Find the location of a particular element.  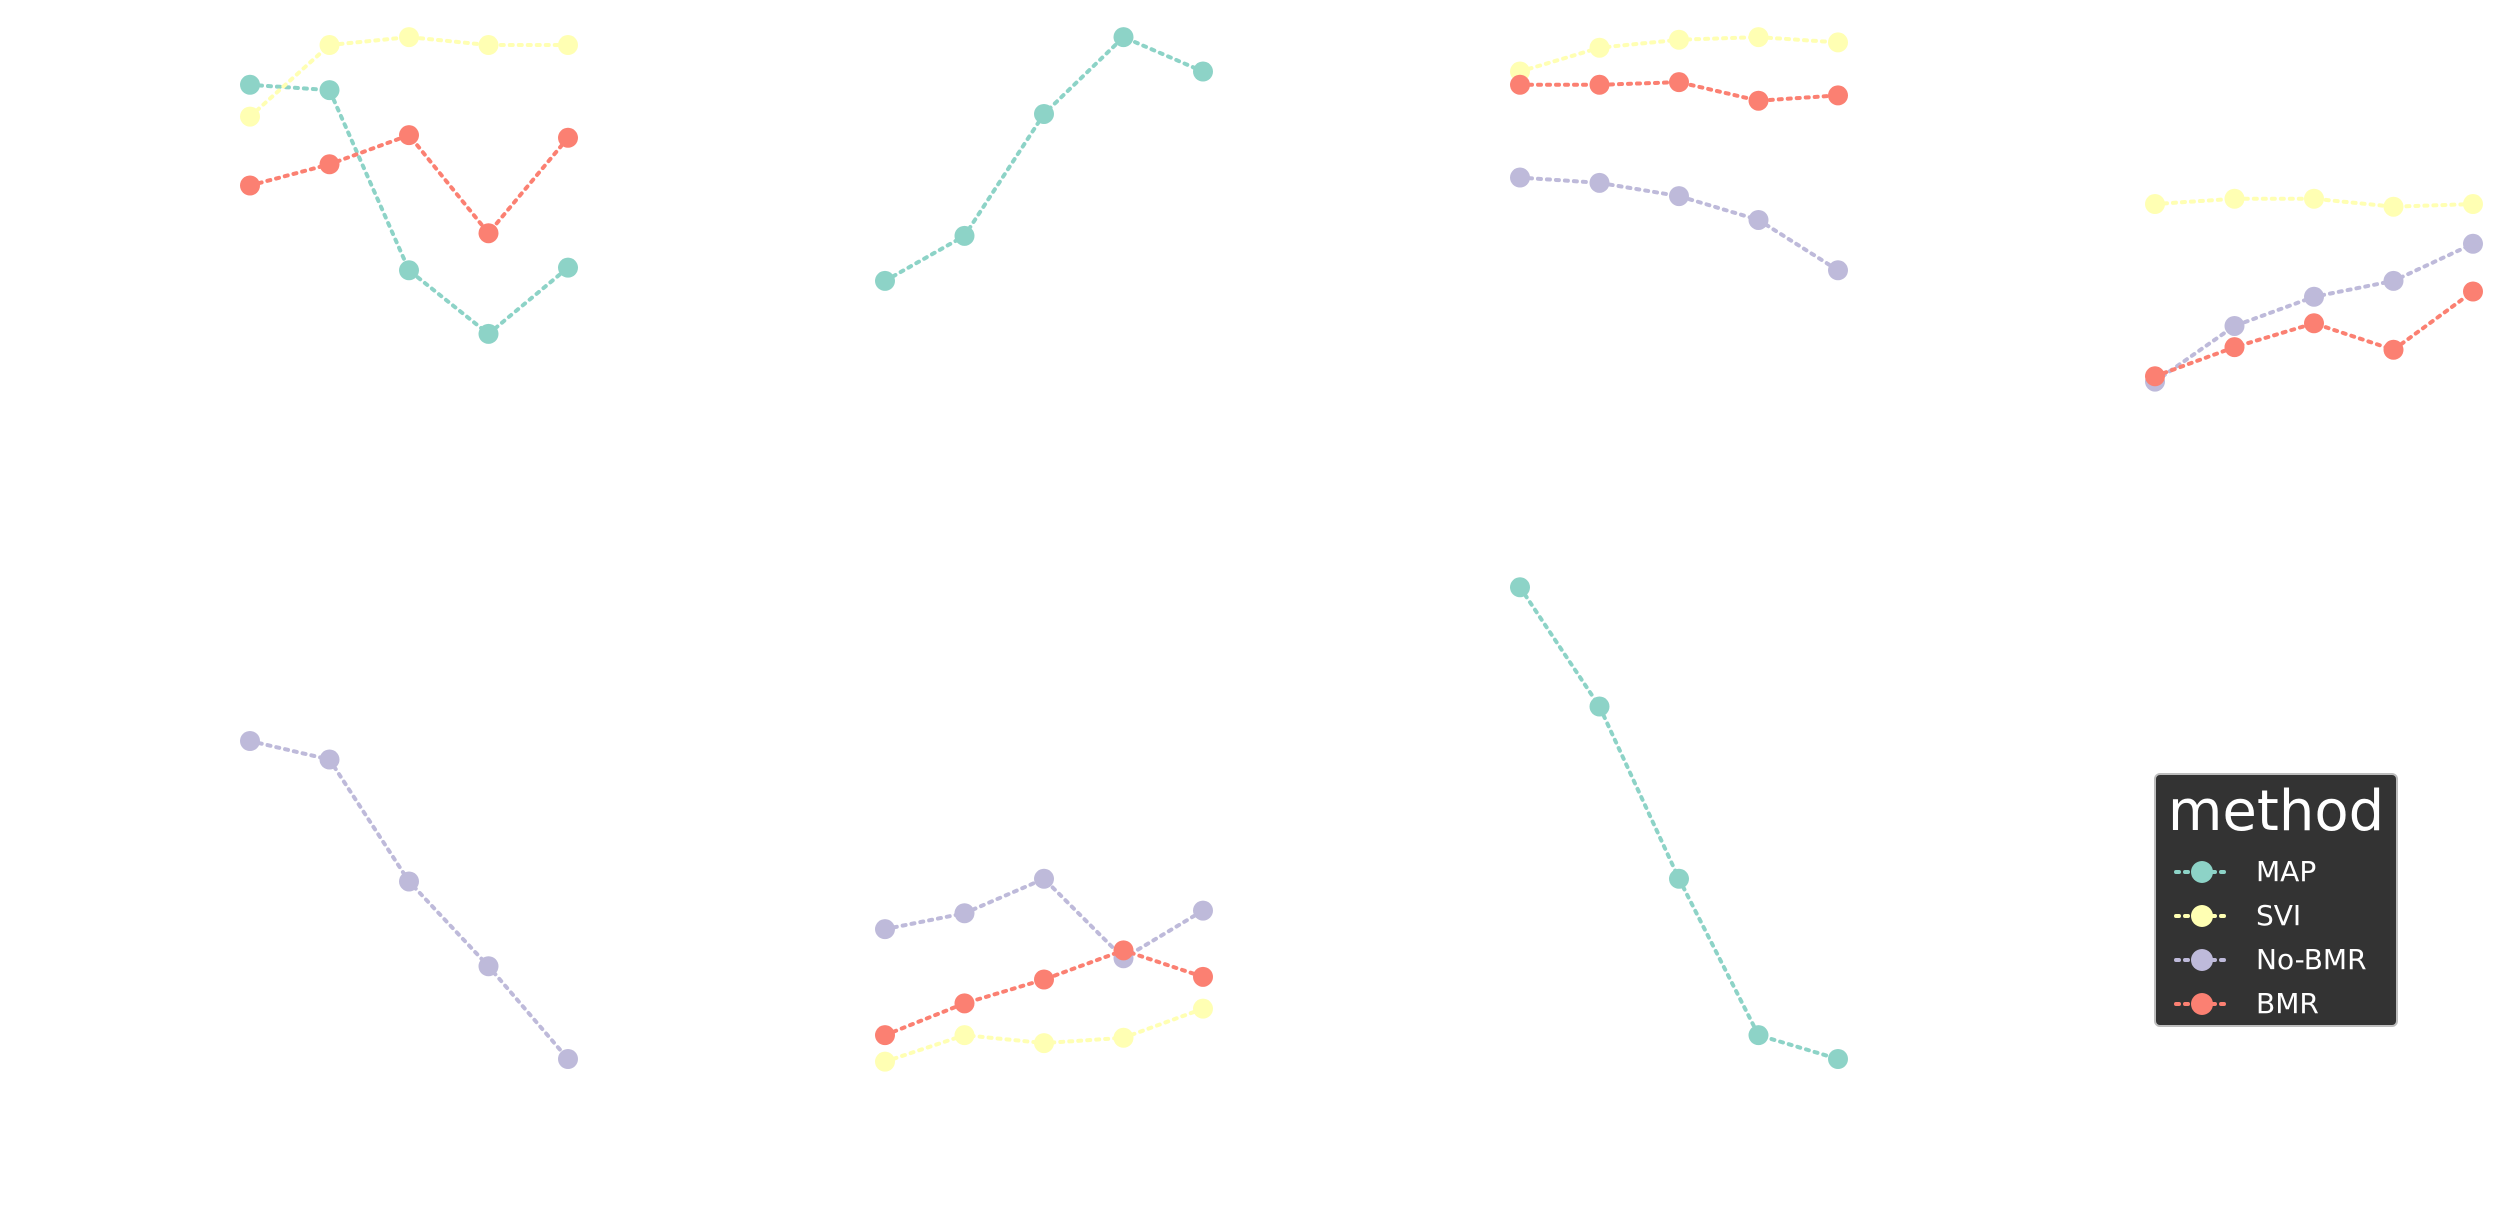

legend-swatch-no-bmr is located at coordinates (2202, 960).